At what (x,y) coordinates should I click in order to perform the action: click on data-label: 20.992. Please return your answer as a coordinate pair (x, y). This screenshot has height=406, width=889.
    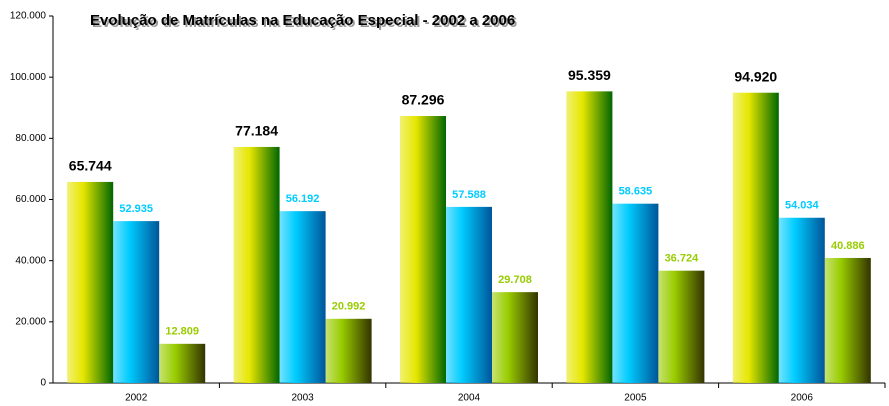
    Looking at the image, I should click on (349, 307).